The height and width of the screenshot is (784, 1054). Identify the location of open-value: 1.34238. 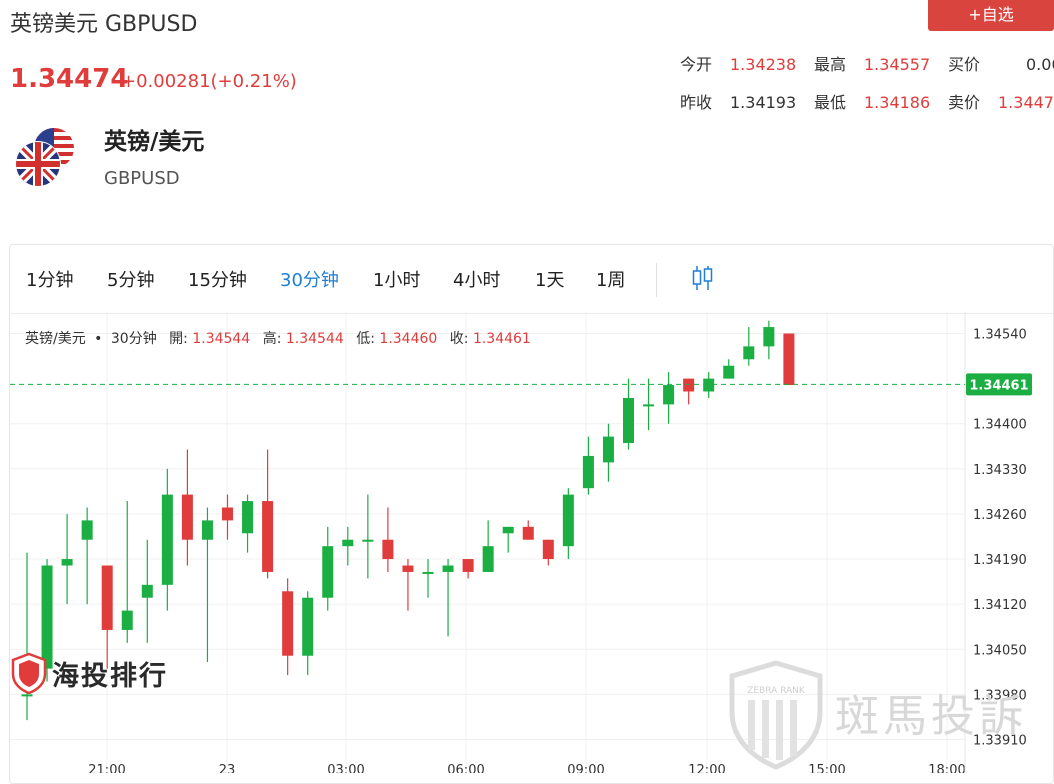
(763, 64).